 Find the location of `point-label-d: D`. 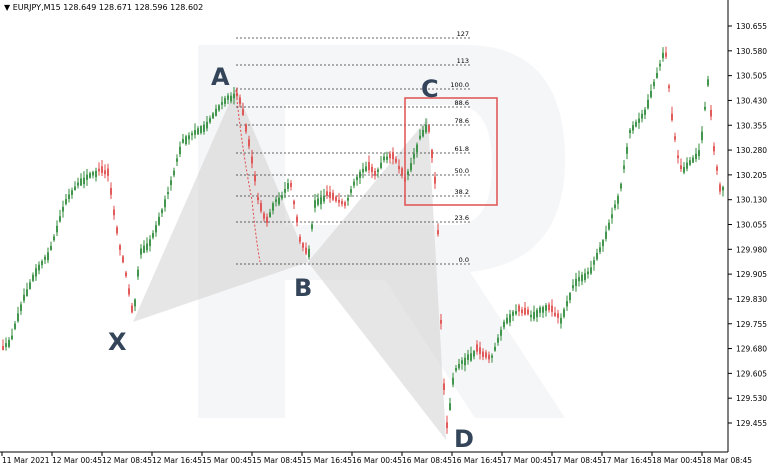

point-label-d: D is located at coordinates (464, 439).